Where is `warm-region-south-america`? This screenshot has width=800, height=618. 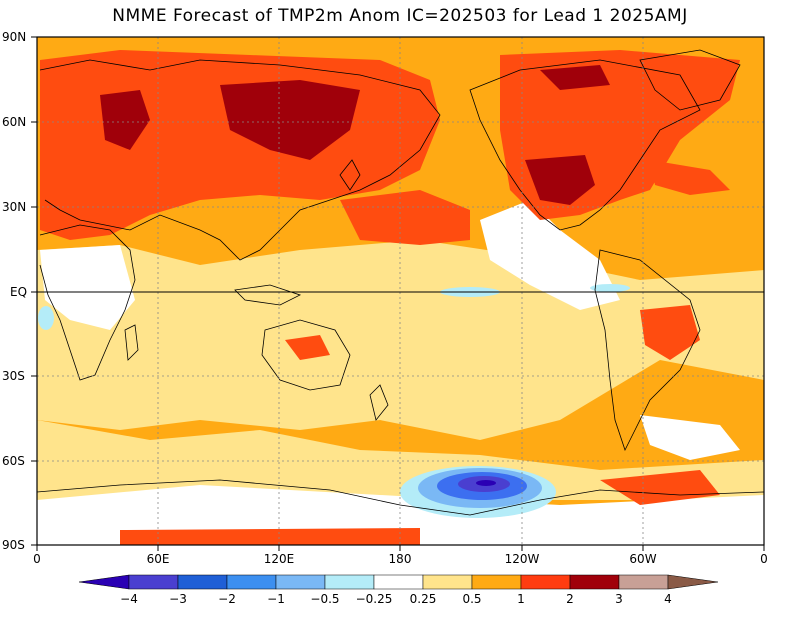
warm-region-south-america is located at coordinates (670, 332).